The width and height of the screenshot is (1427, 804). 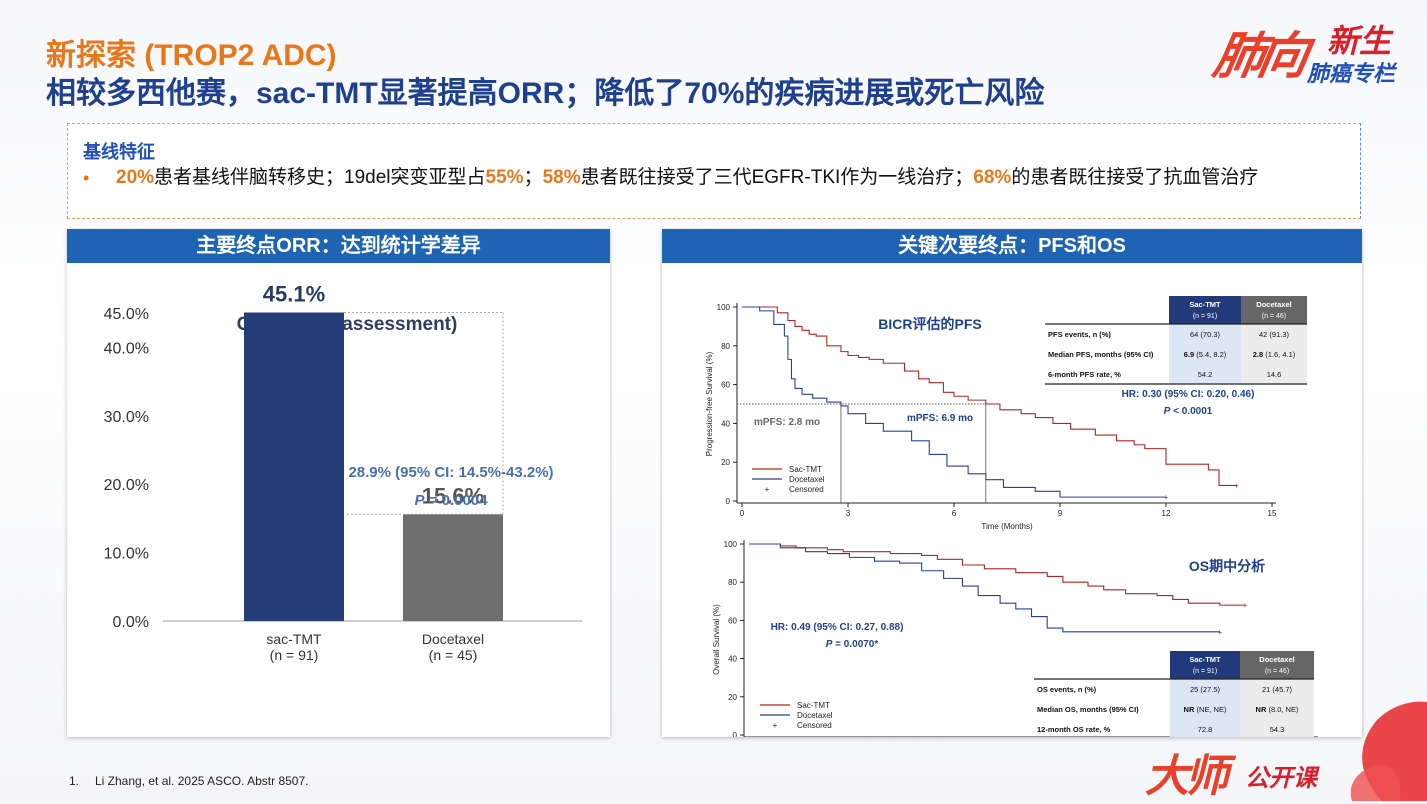 I want to click on os-y-label: Overall Survival (%), so click(x=716, y=639).